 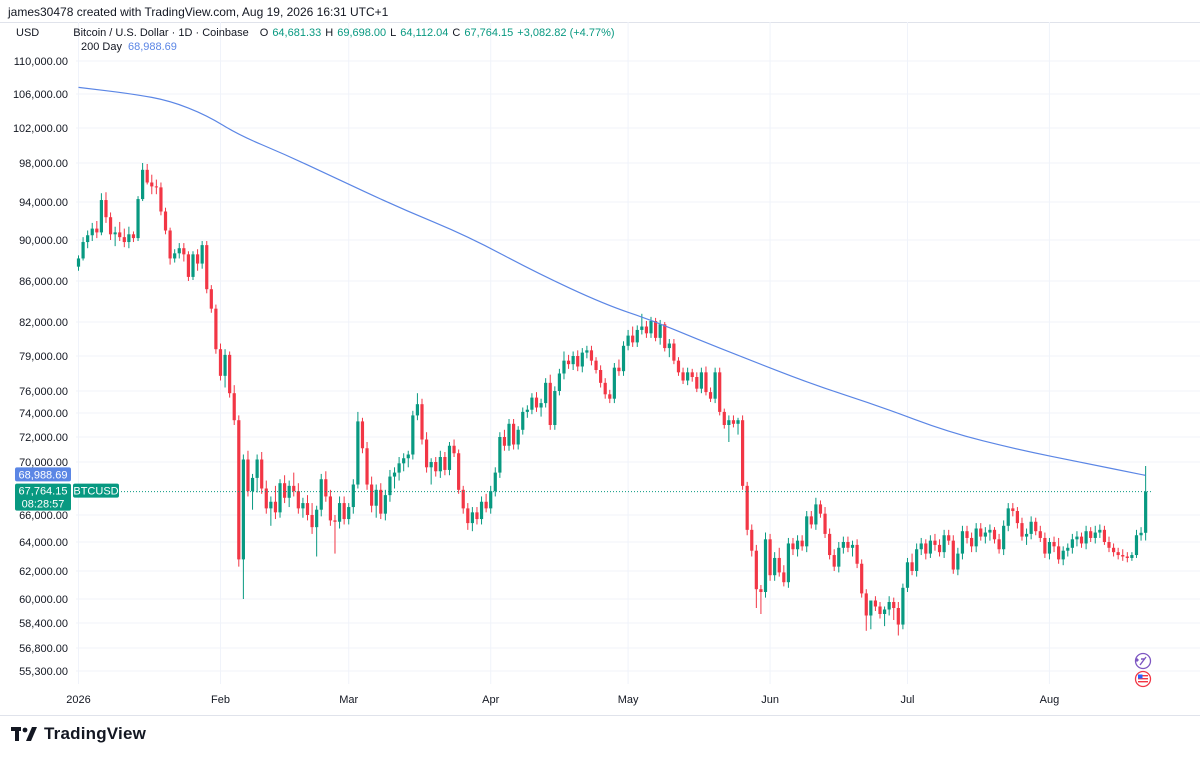 I want to click on ticker-tag-bg, so click(x=96, y=490).